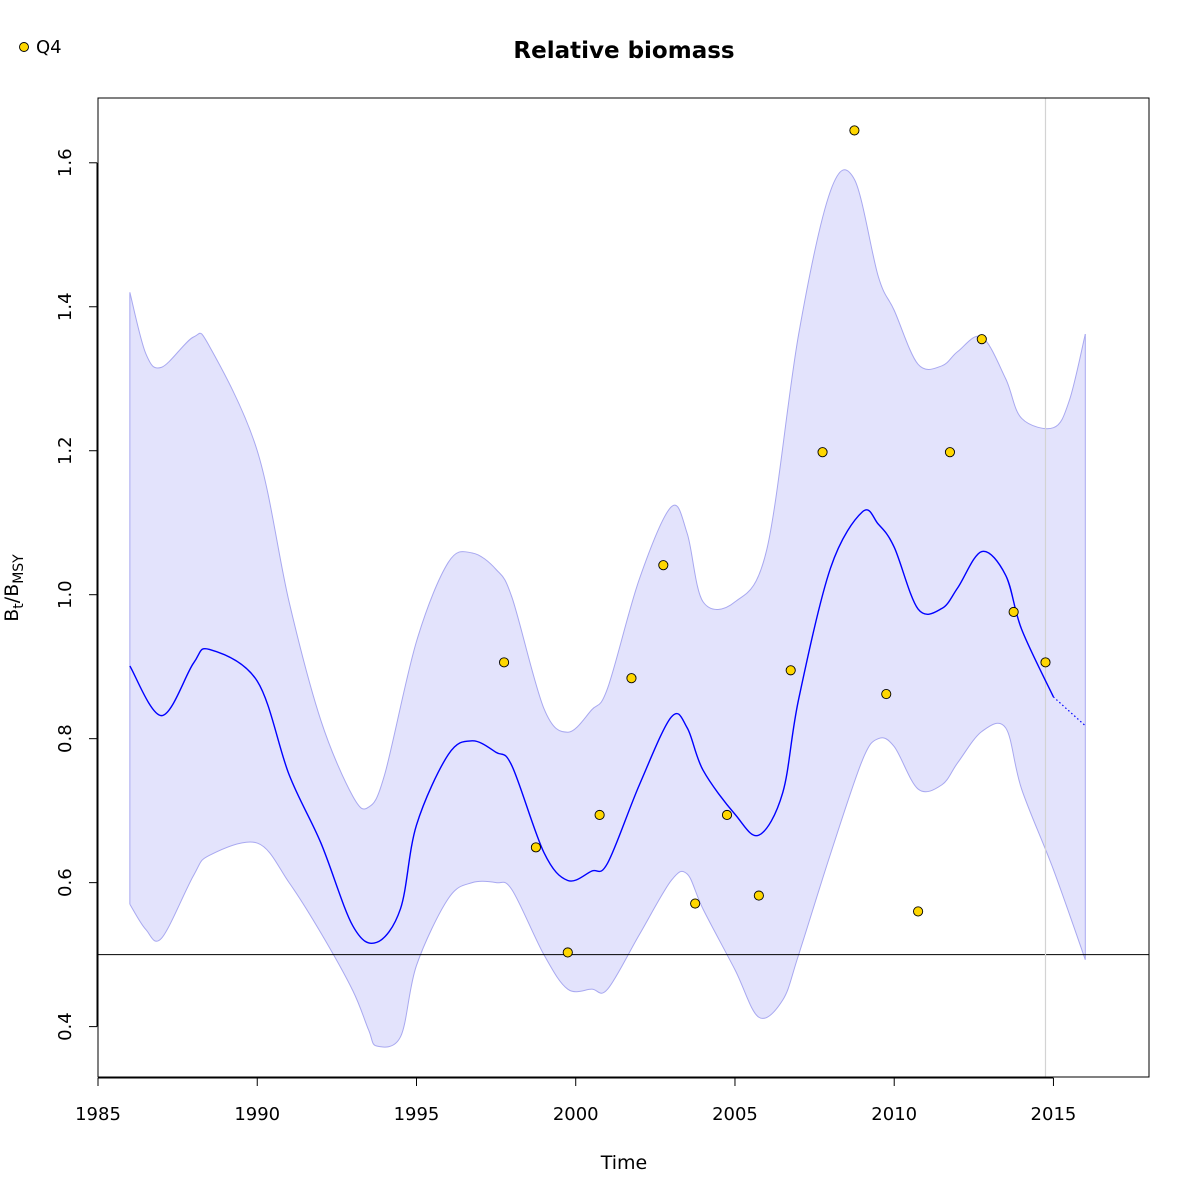 The image size is (1200, 1200). I want to click on y-tick-label: 1.2, so click(65, 450).